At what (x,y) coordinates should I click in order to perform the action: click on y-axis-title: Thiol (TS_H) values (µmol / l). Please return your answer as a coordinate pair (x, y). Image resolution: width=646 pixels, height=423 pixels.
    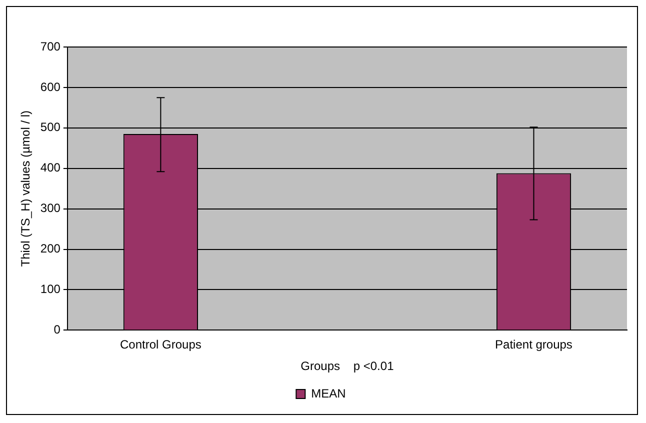
    Looking at the image, I should click on (25, 188).